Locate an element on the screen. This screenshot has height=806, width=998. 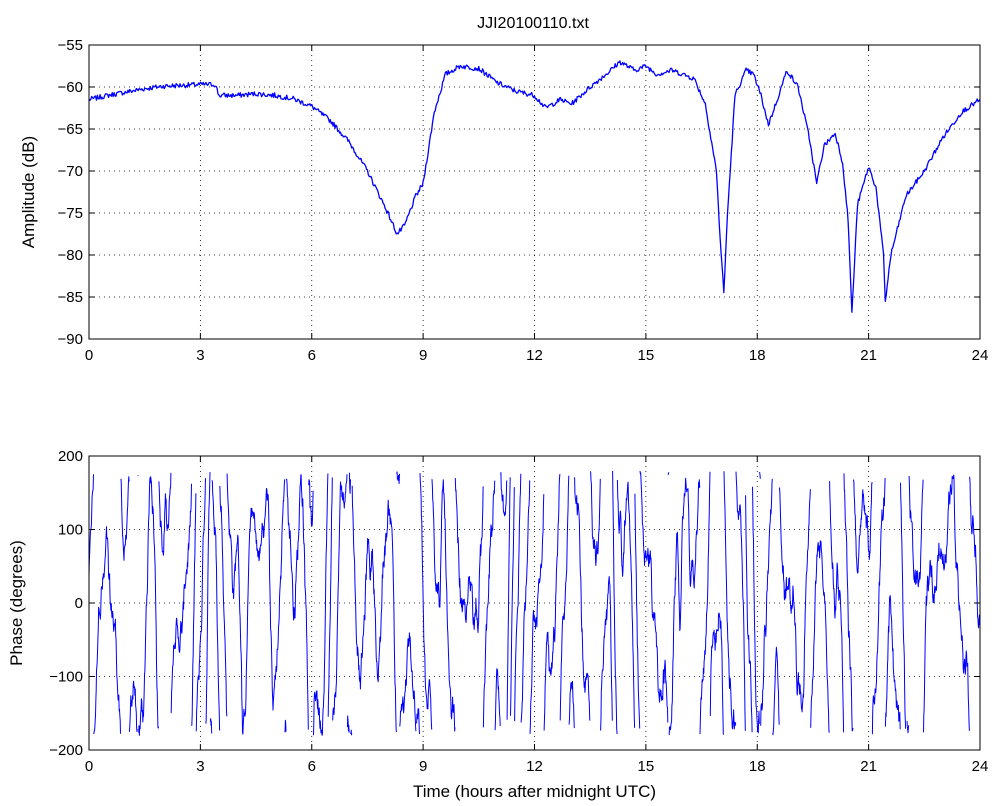
amplitude-x-tick-label: 21 is located at coordinates (868, 355).